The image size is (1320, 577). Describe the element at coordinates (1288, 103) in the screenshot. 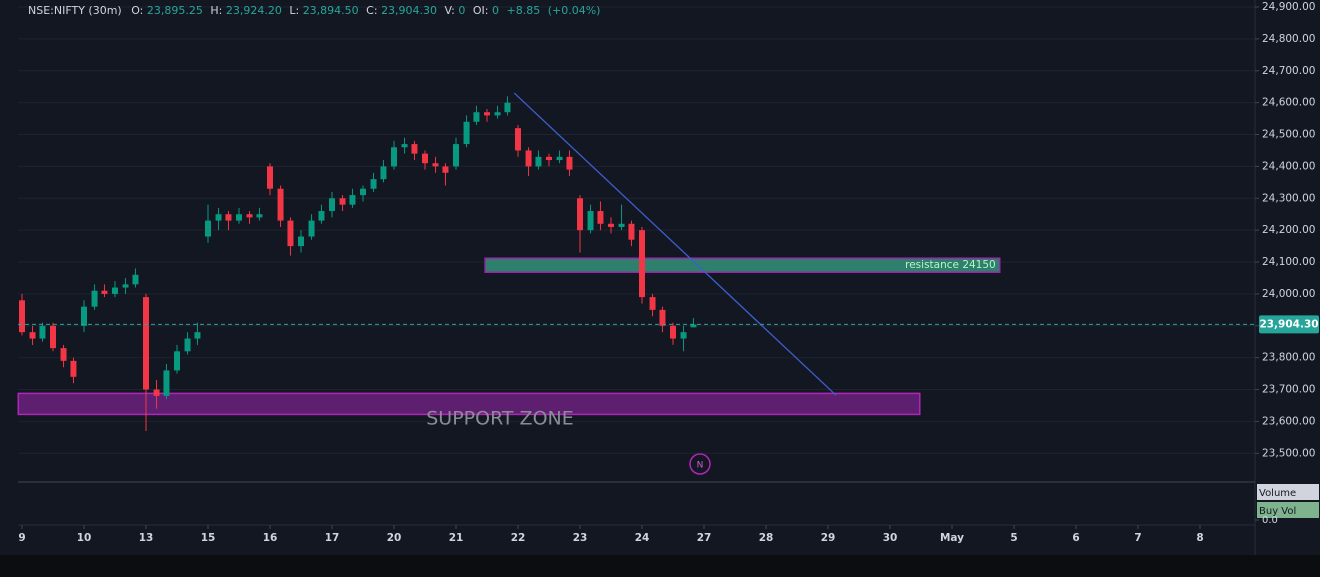

I see `y-tick-label: 24,600.00` at that location.